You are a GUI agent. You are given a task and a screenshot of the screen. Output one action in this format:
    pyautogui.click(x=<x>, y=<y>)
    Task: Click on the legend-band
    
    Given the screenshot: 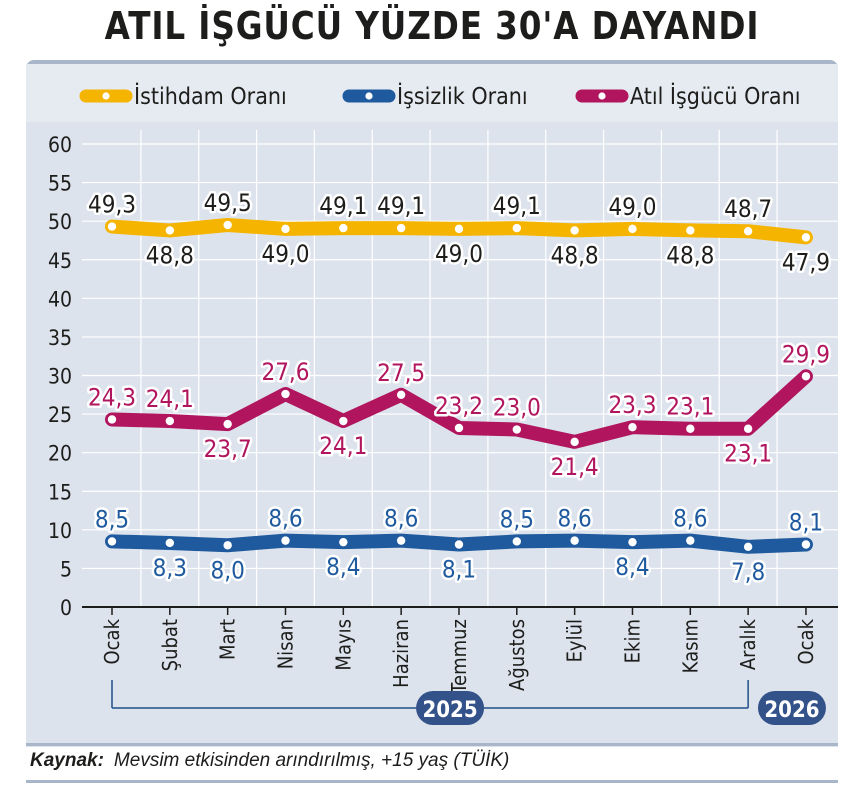 What is the action you would take?
    pyautogui.click(x=432, y=93)
    